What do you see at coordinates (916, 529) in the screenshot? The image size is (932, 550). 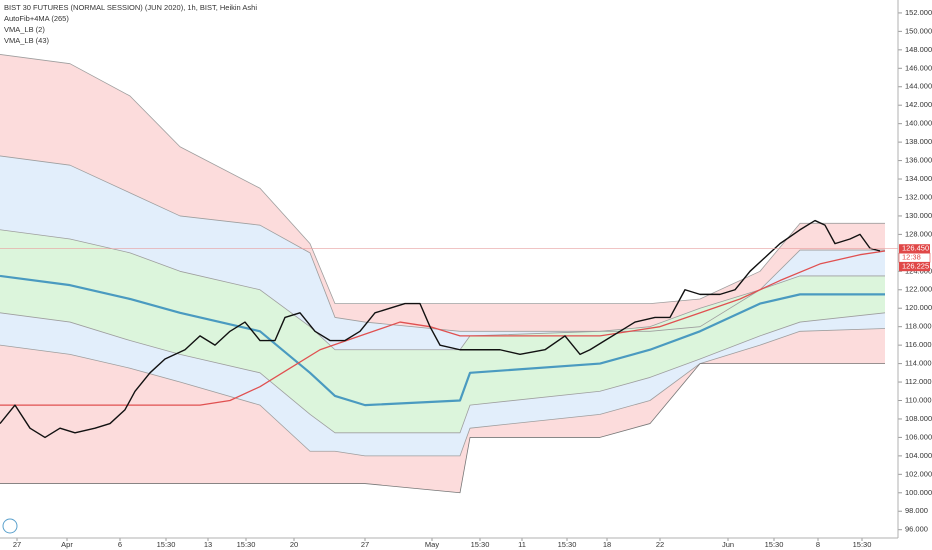 I see `y-tick-label: 96.000` at bounding box center [916, 529].